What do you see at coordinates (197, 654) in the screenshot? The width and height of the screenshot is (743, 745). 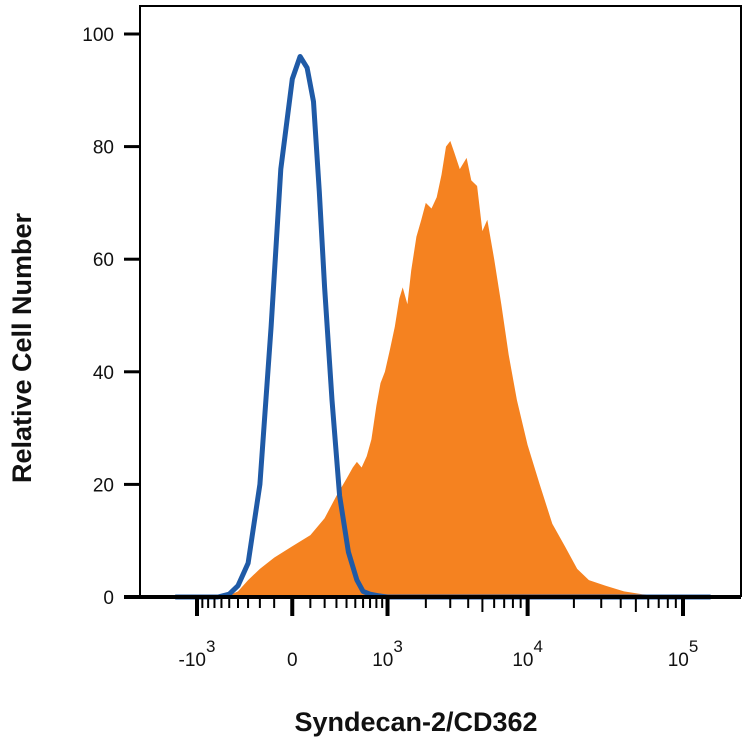 I see `x-tick-label-0: -103` at bounding box center [197, 654].